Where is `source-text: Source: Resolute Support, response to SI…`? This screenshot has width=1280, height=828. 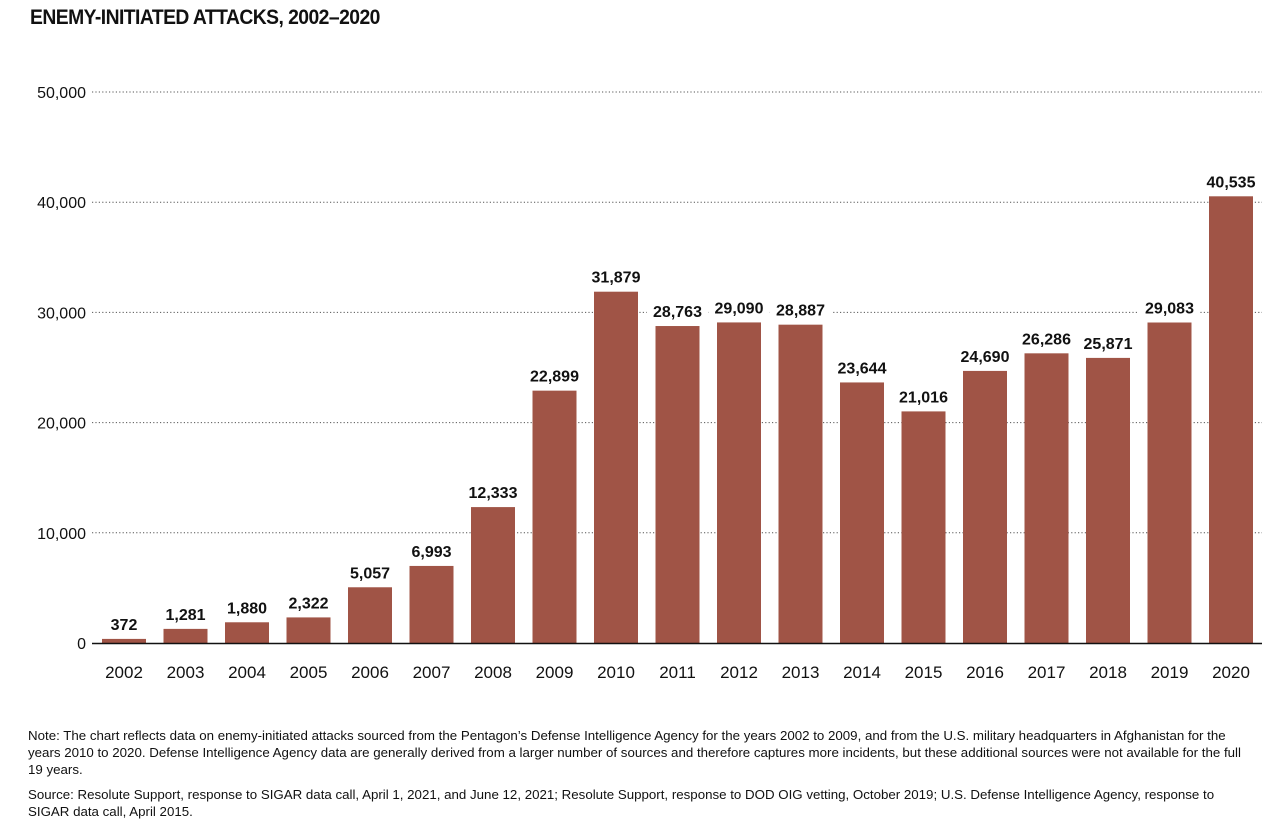 source-text: Source: Resolute Support, response to SI… is located at coordinates (621, 803).